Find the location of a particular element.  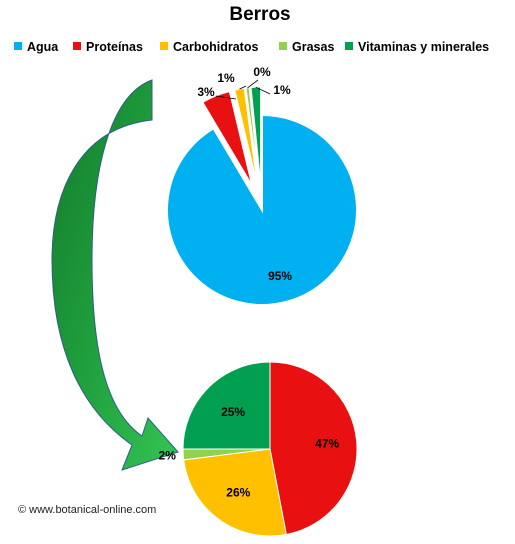

pie-bottom-slice-vitaminas-y-minerales is located at coordinates (226, 405).